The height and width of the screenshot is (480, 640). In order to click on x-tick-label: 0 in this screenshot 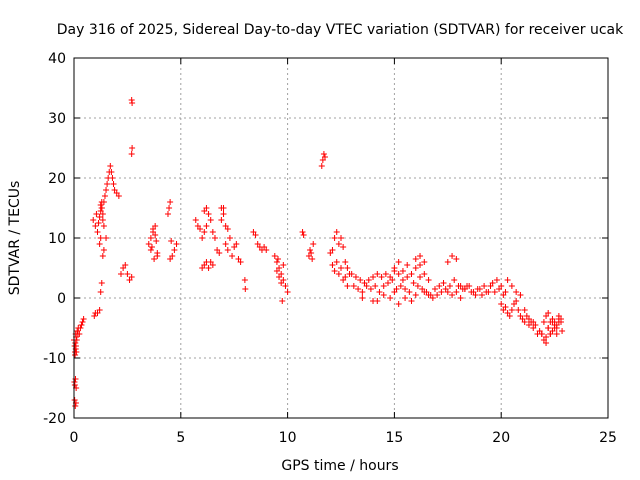, I will do `click(74, 438)`.